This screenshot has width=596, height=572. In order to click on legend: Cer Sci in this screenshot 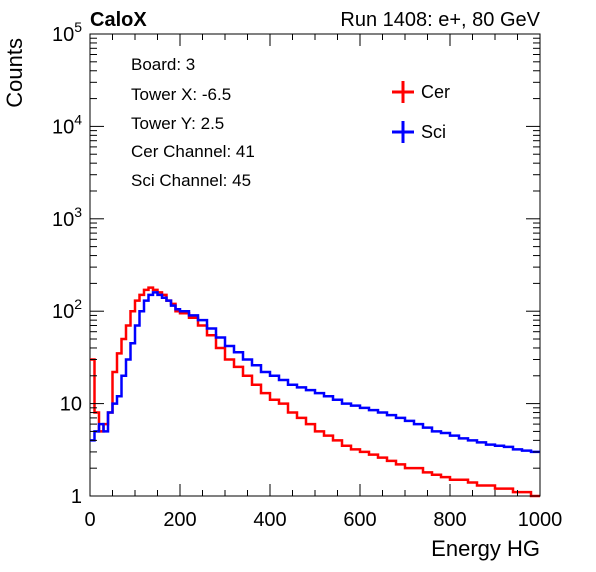, I will do `click(421, 112)`.